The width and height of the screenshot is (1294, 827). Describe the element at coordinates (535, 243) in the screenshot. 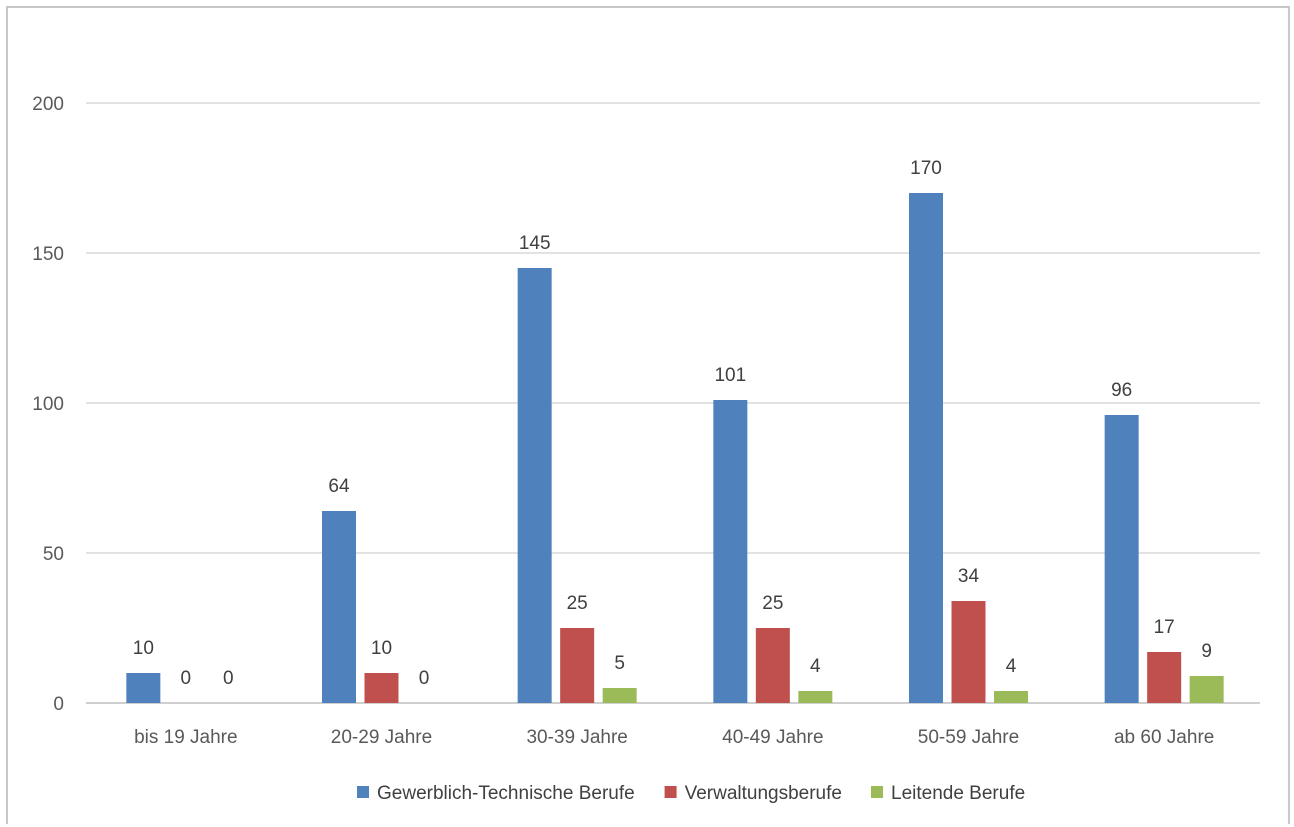

I see `data-label: 145` at that location.